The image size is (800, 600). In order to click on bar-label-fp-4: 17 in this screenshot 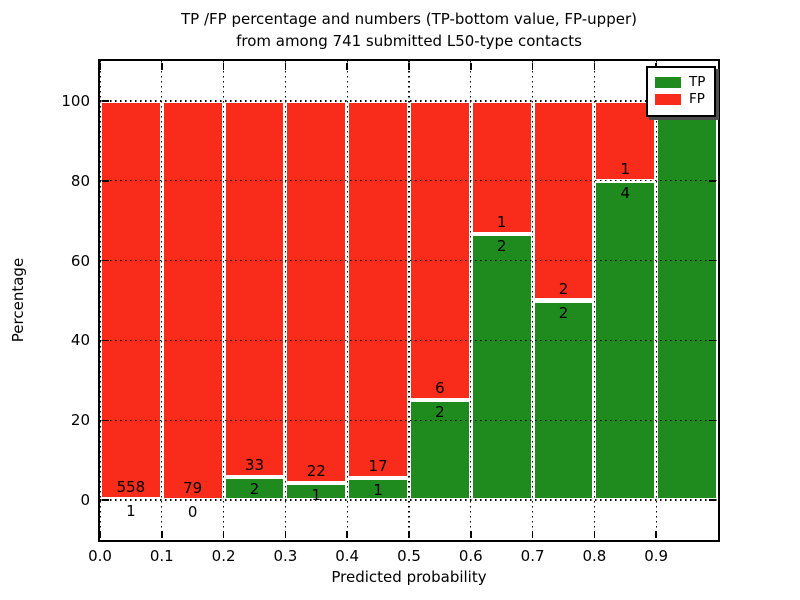, I will do `click(378, 465)`.